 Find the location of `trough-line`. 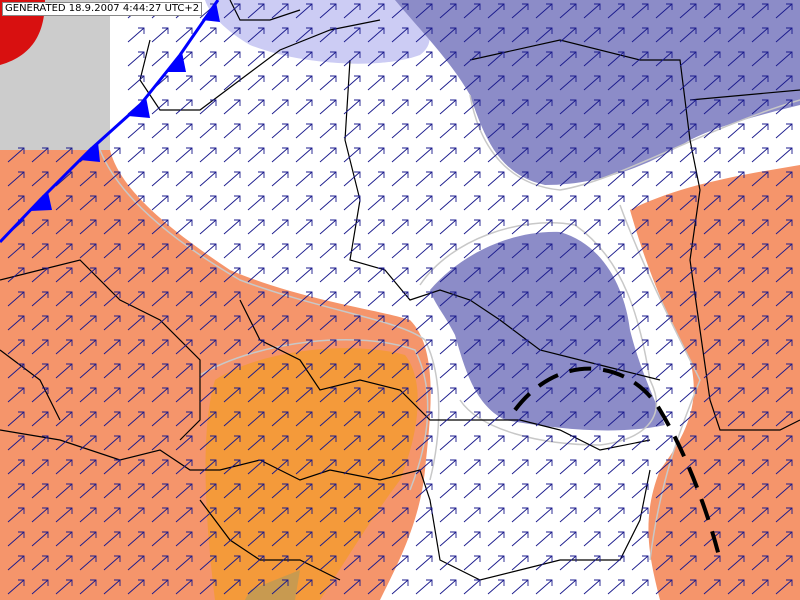

trough-line is located at coordinates (617, 463).